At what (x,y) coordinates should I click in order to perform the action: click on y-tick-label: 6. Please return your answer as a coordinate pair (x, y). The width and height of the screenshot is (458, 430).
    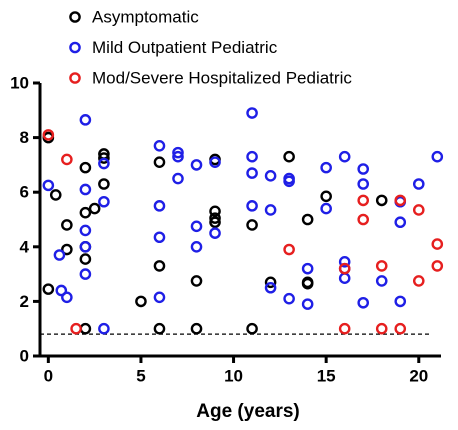
    Looking at the image, I should click on (24, 192).